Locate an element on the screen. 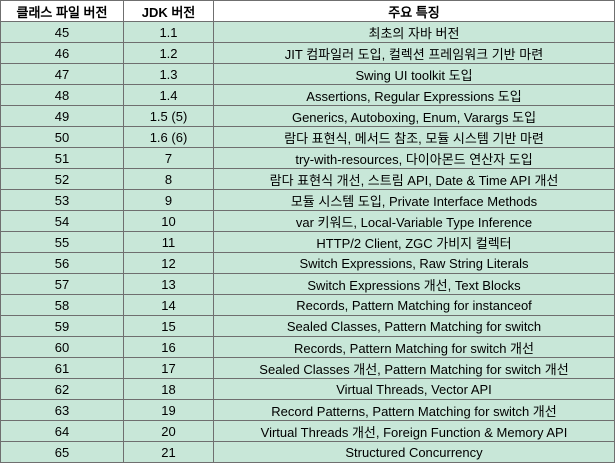 The width and height of the screenshot is (616, 467). cell-class-file-version: 60 is located at coordinates (62, 347).